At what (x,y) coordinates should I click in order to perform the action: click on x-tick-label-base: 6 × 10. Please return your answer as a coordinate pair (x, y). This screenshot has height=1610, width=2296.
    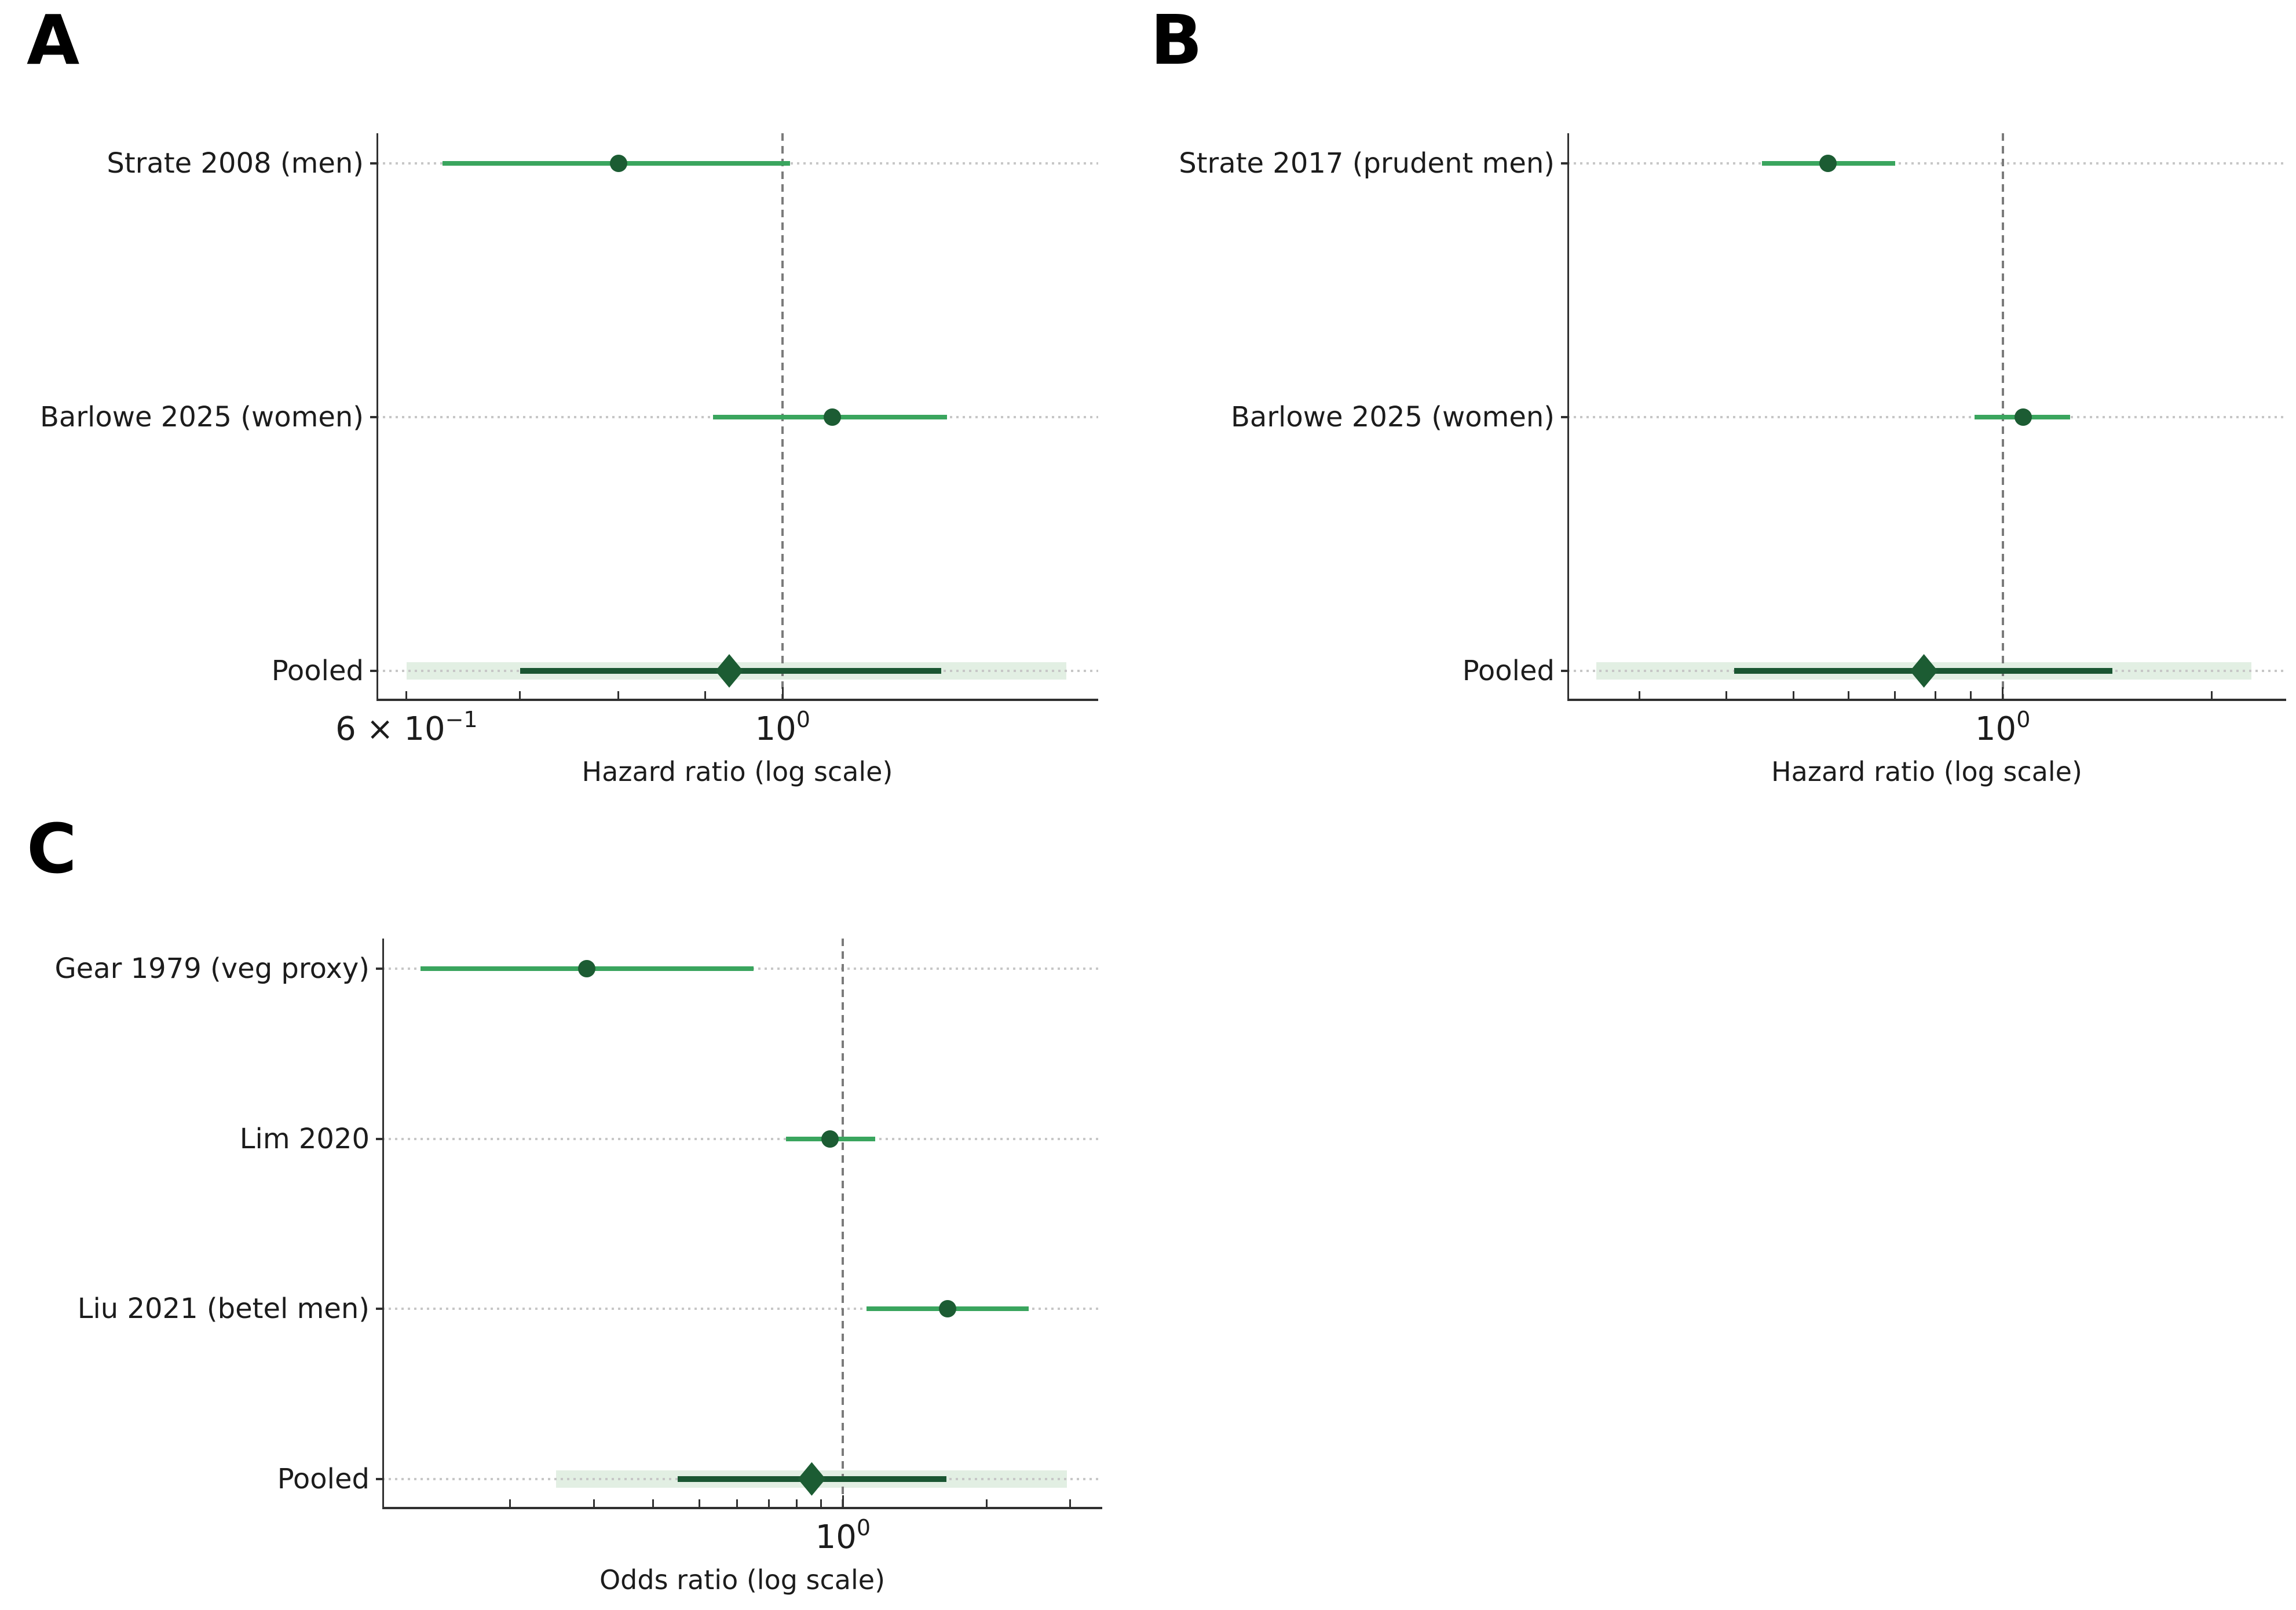
    Looking at the image, I should click on (390, 729).